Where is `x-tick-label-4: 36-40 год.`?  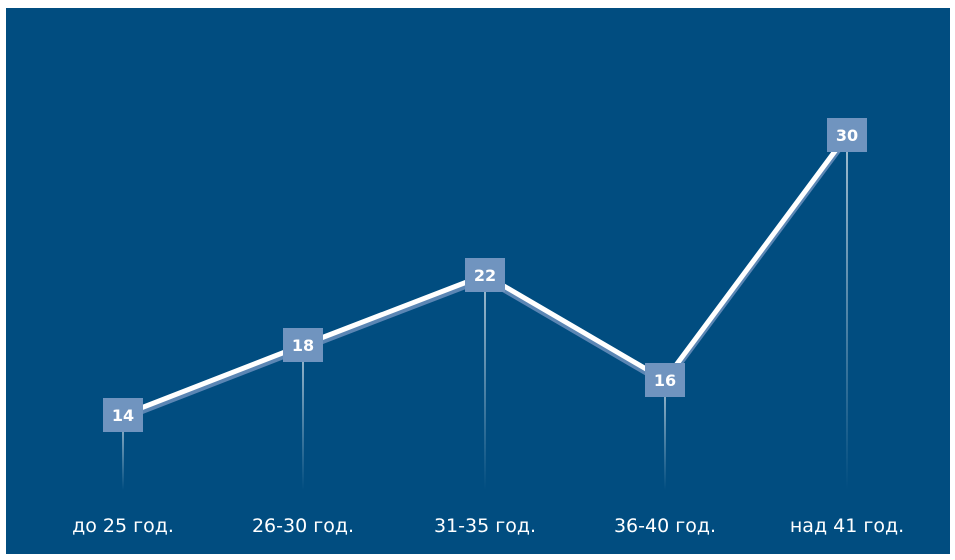
x-tick-label-4: 36-40 год. is located at coordinates (665, 526).